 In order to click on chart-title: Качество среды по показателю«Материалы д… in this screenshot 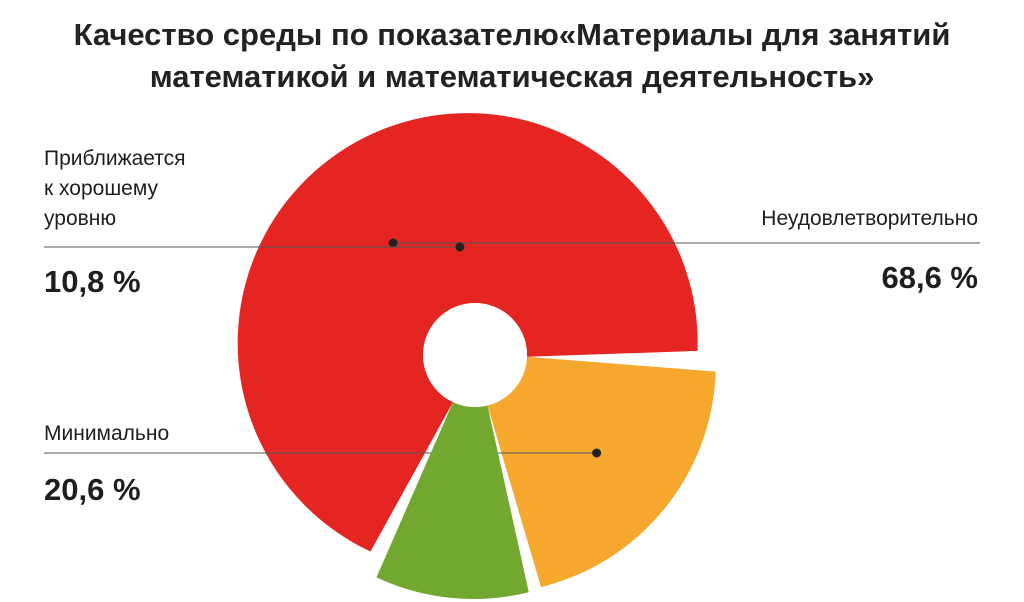, I will do `click(512, 55)`.